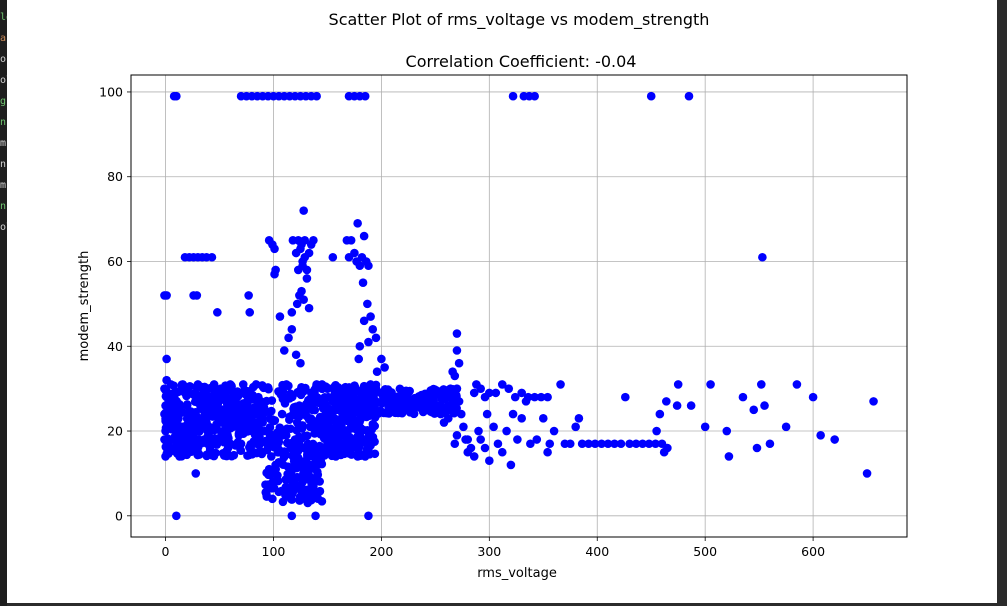  I want to click on x-tick-label: 400, so click(597, 551).